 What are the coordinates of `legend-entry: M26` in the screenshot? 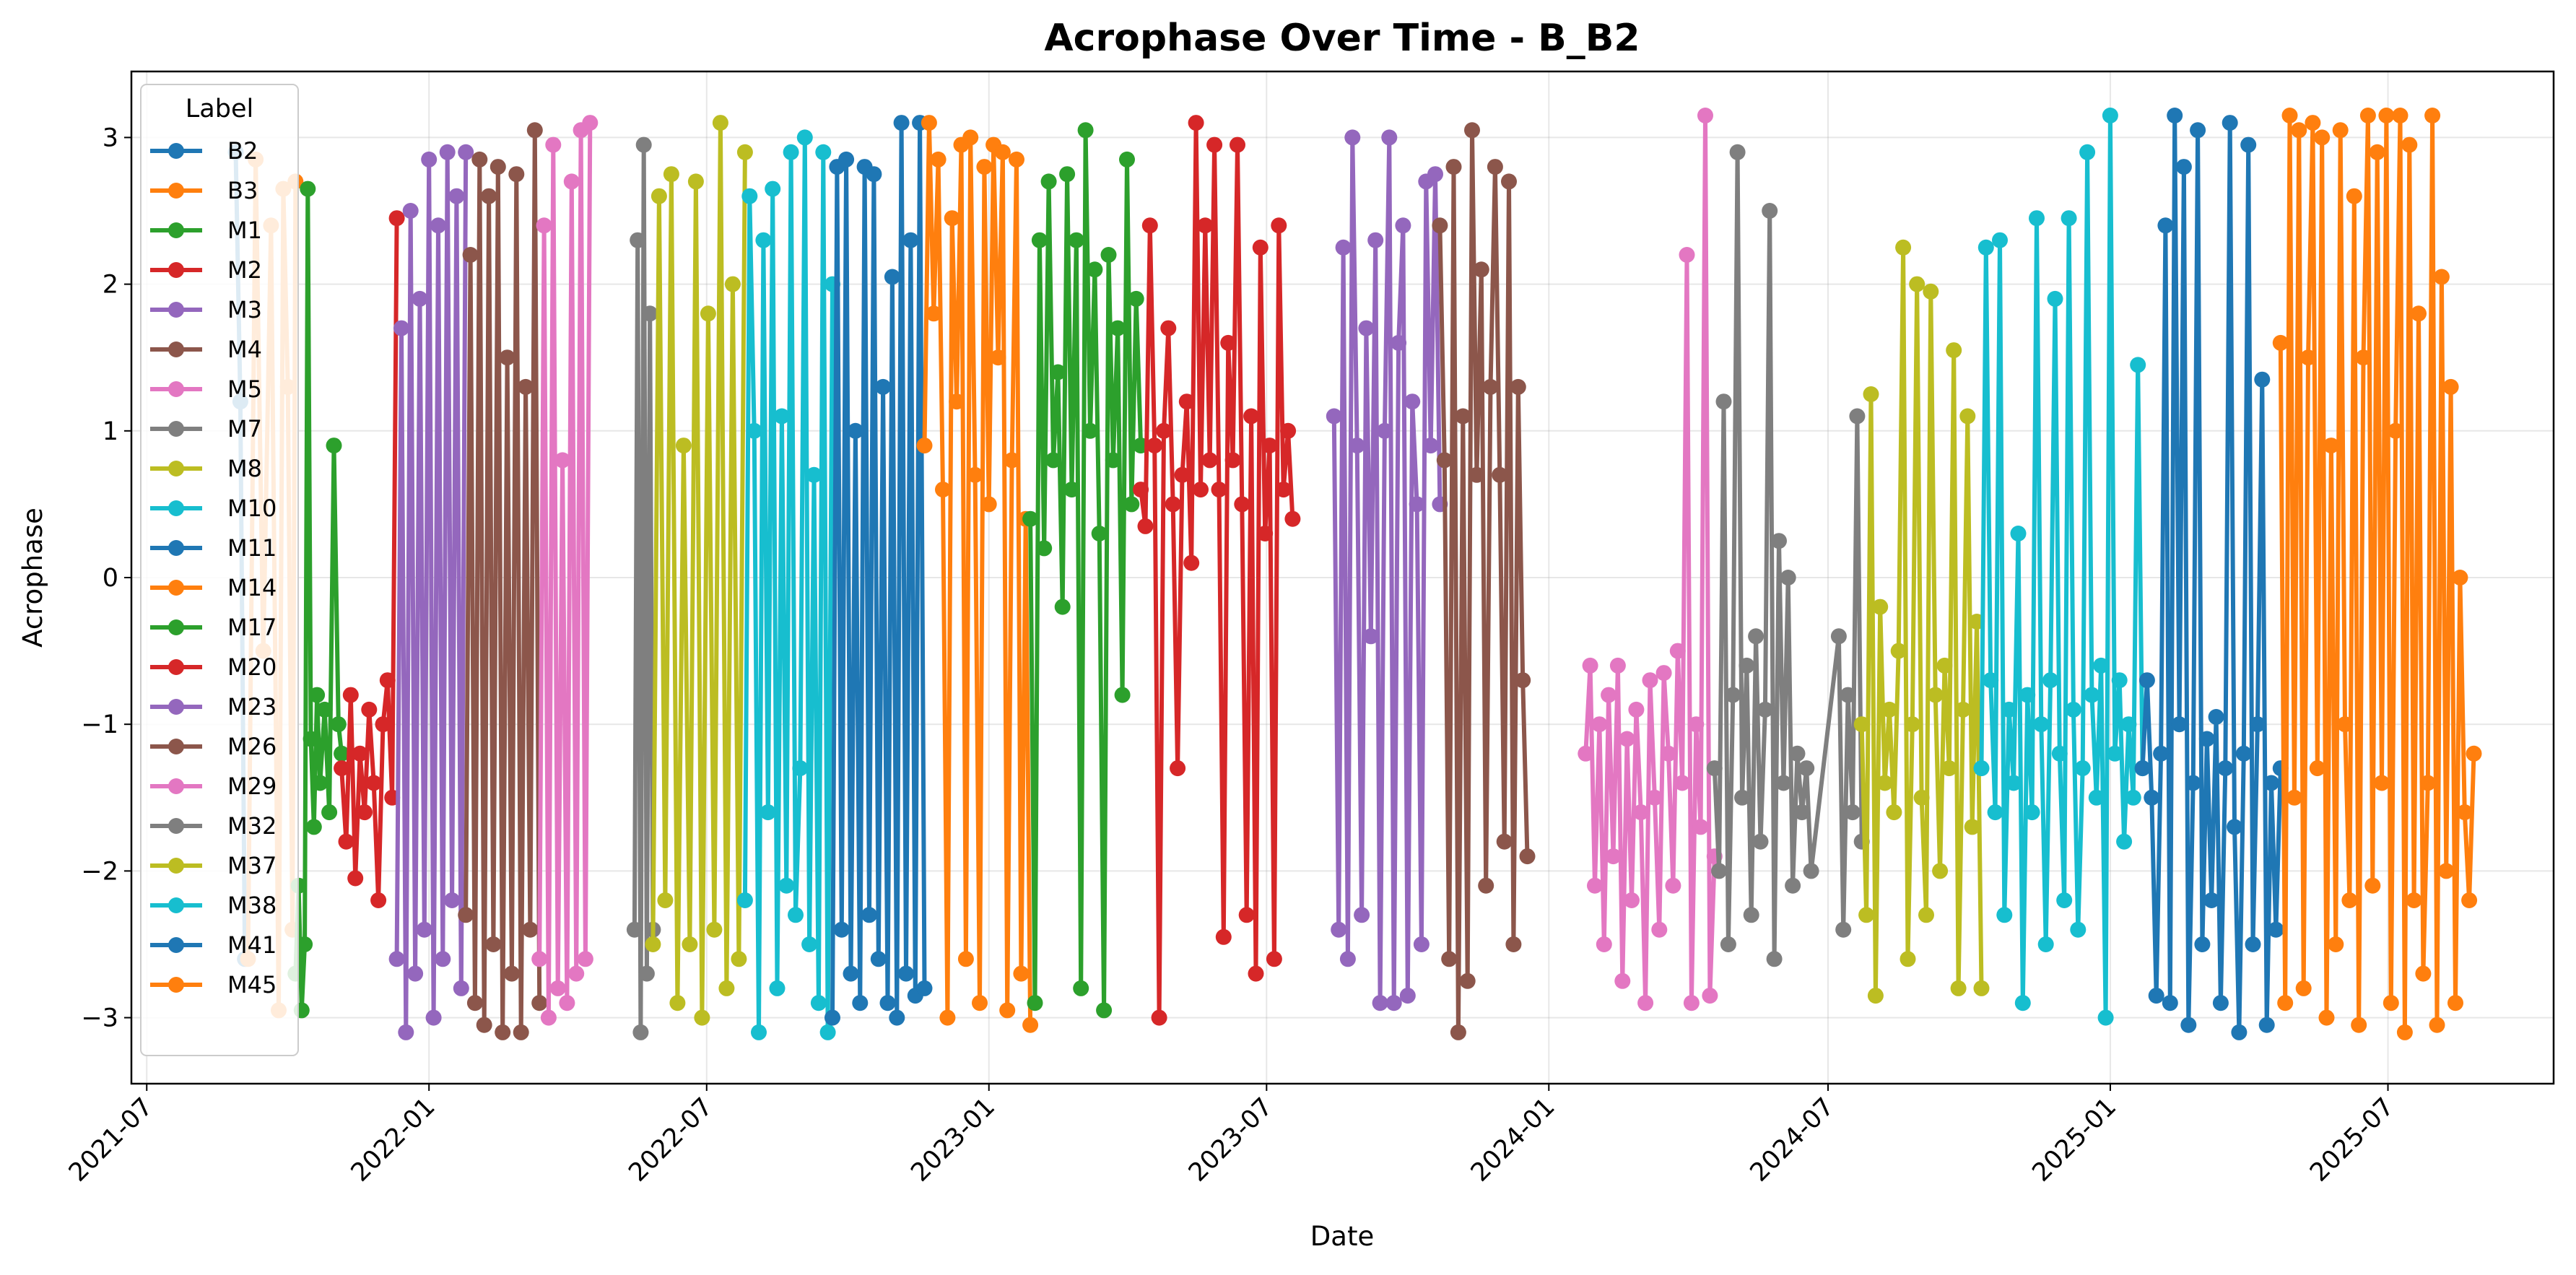 It's located at (213, 746).